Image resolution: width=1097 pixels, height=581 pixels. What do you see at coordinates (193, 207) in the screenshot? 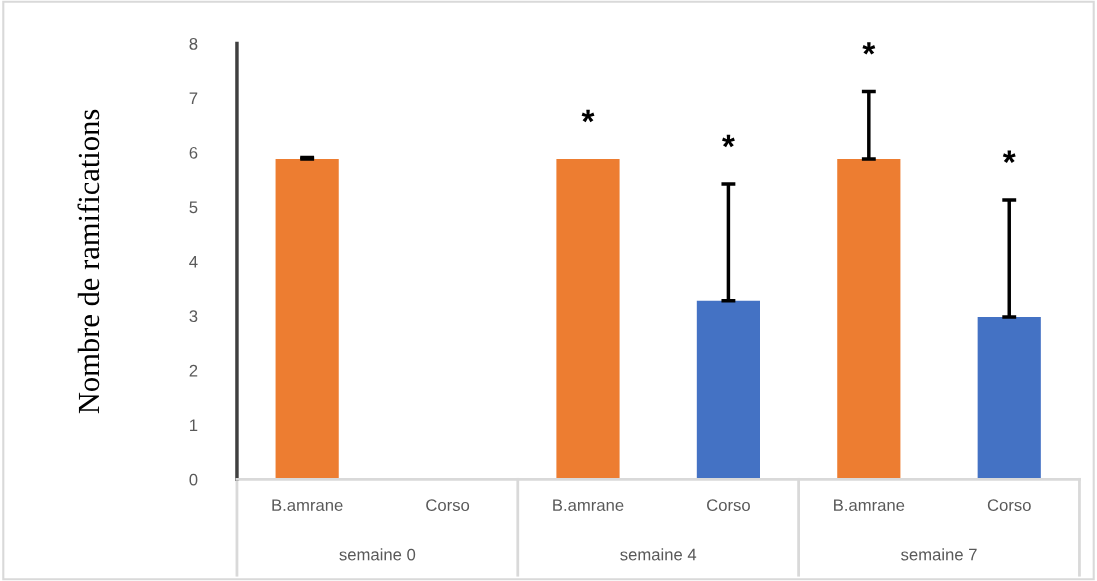
I see `y-tick-label: 5` at bounding box center [193, 207].